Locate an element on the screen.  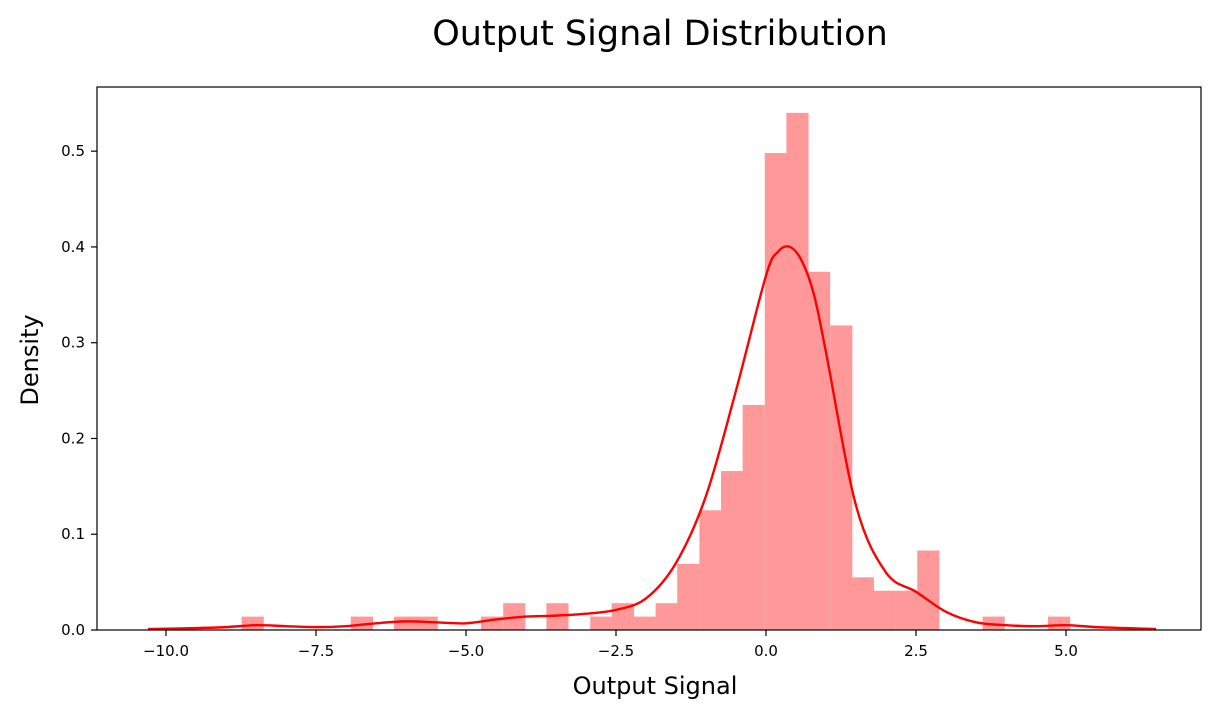
x-tick-label: −5.0 is located at coordinates (466, 651).